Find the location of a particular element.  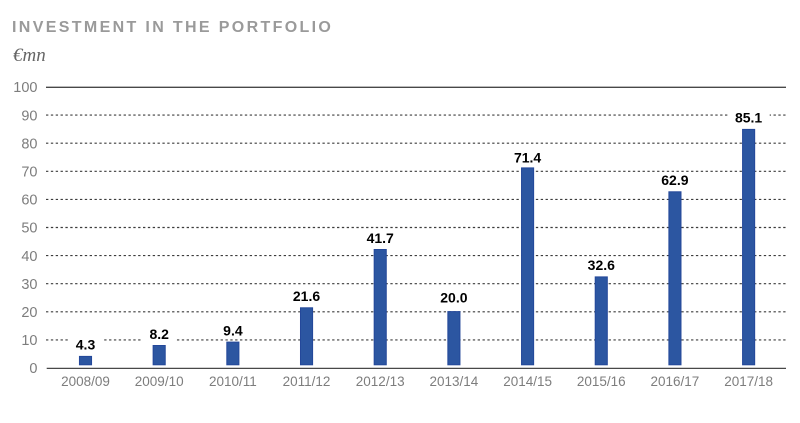

svg-text: 90 is located at coordinates (29, 116).